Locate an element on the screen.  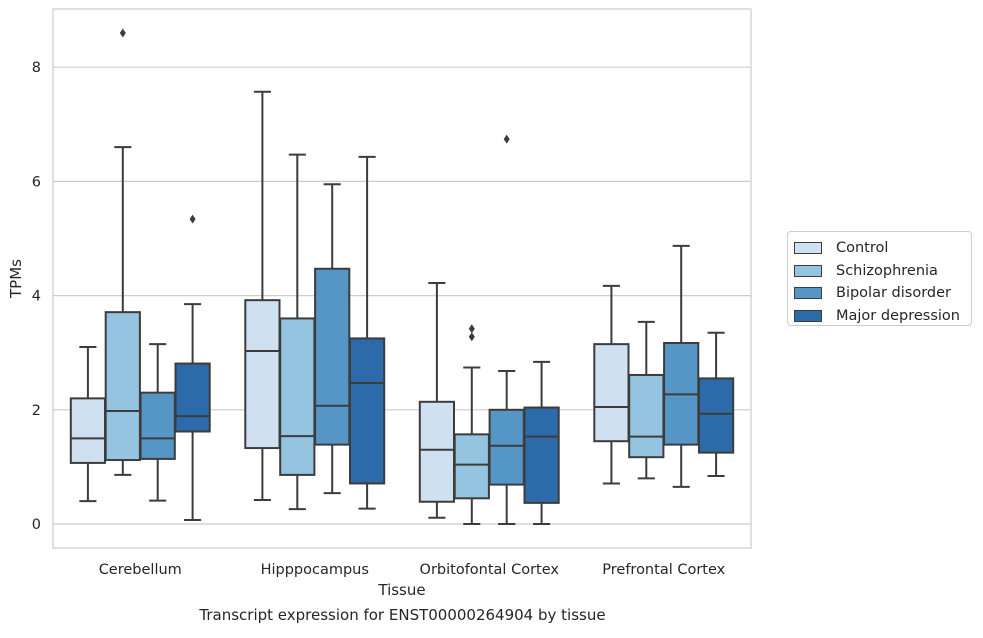
legend-item-control: Control is located at coordinates (882, 248).